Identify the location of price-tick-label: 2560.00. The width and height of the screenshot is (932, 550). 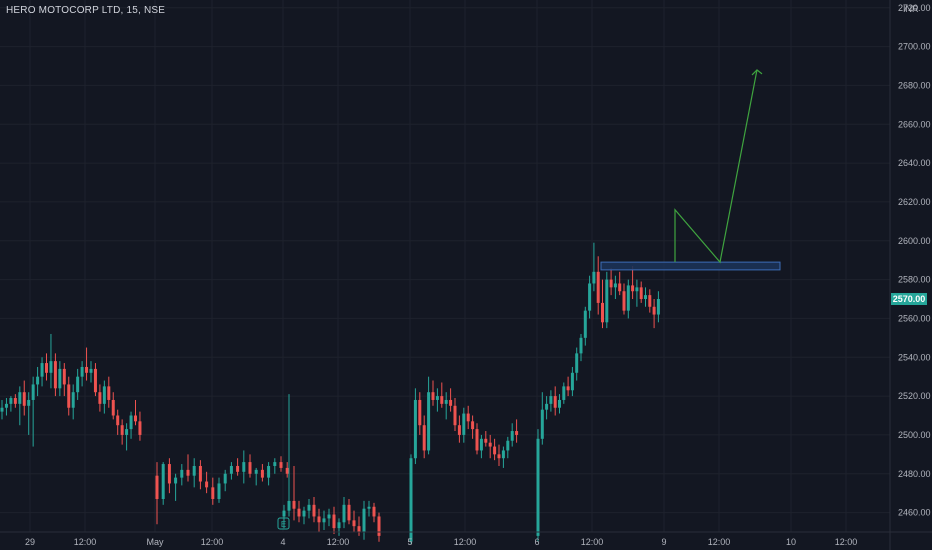
(914, 318).